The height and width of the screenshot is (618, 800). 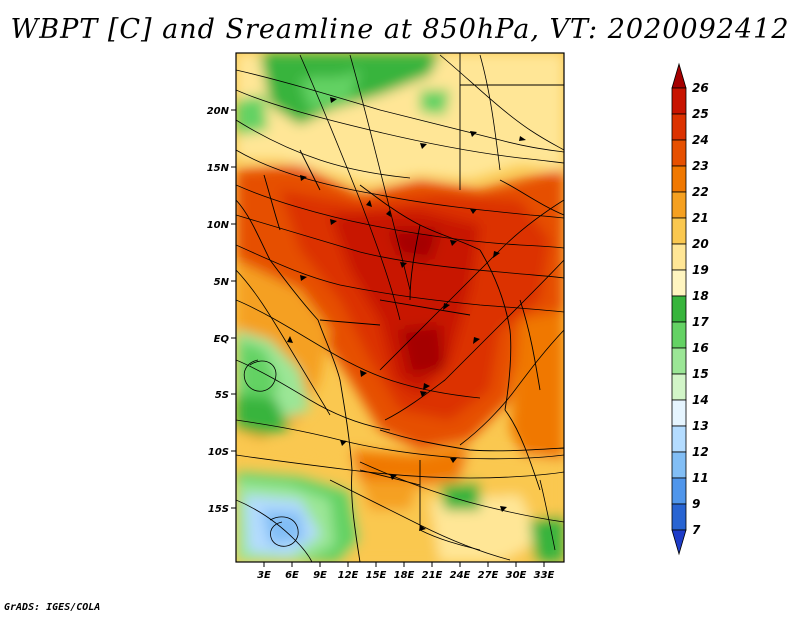 What do you see at coordinates (700, 478) in the screenshot?
I see `colorbar-label: 11` at bounding box center [700, 478].